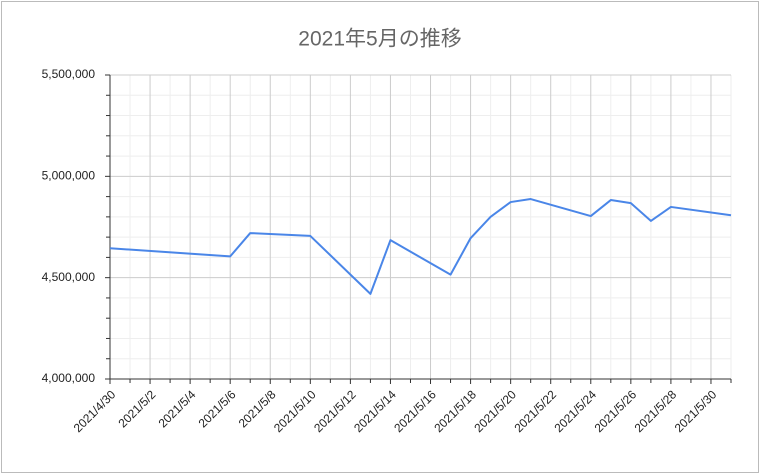  What do you see at coordinates (379, 39) in the screenshot?
I see `chart-title: 2021年5月の推移` at bounding box center [379, 39].